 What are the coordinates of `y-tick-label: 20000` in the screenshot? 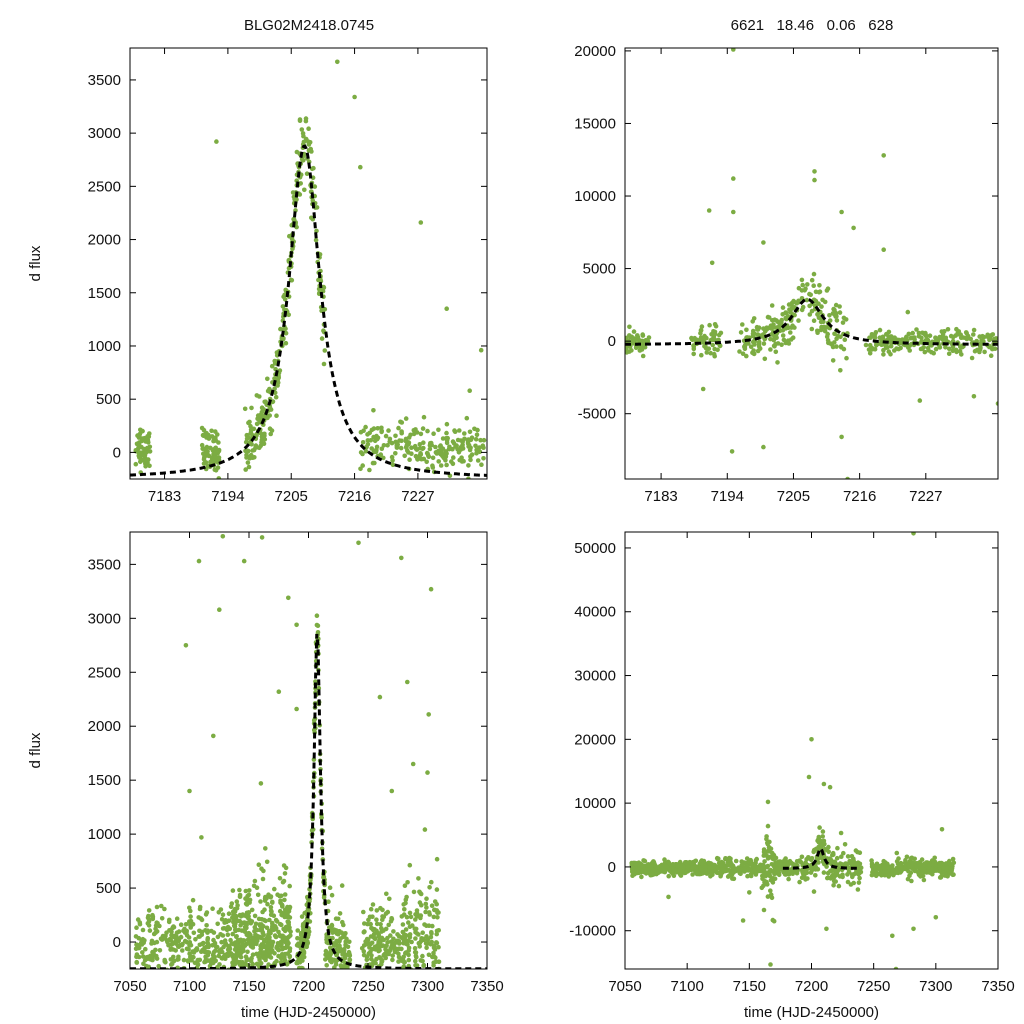 It's located at (595, 51).